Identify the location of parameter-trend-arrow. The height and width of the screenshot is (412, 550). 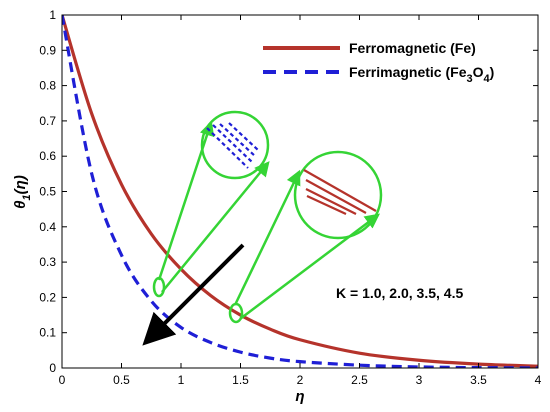
(193, 294).